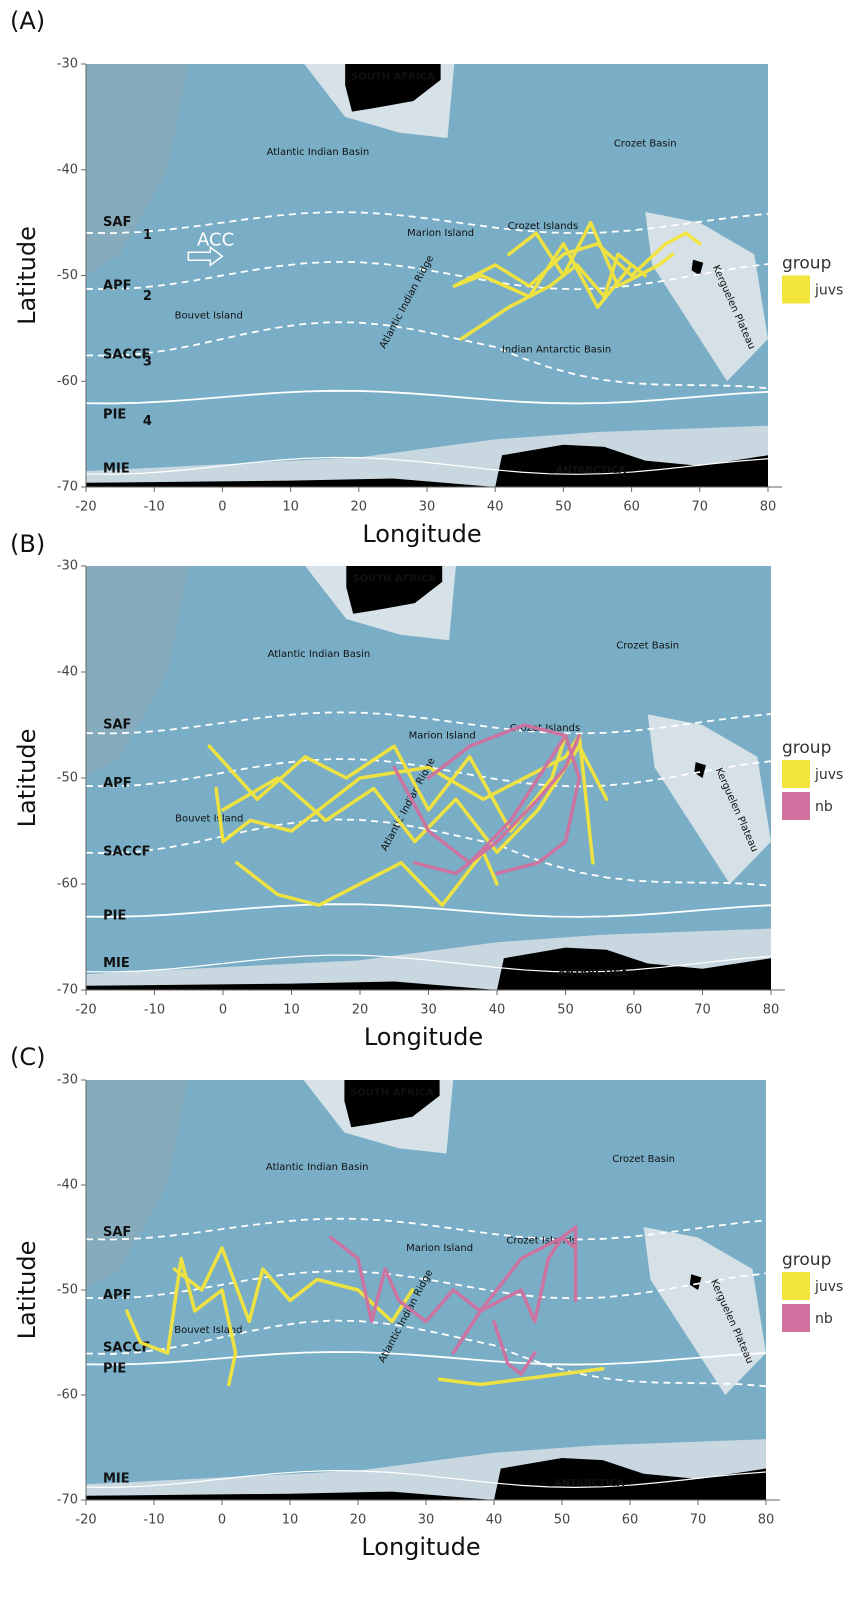 The height and width of the screenshot is (1607, 867). I want to click on zone-label: 1, so click(147, 235).